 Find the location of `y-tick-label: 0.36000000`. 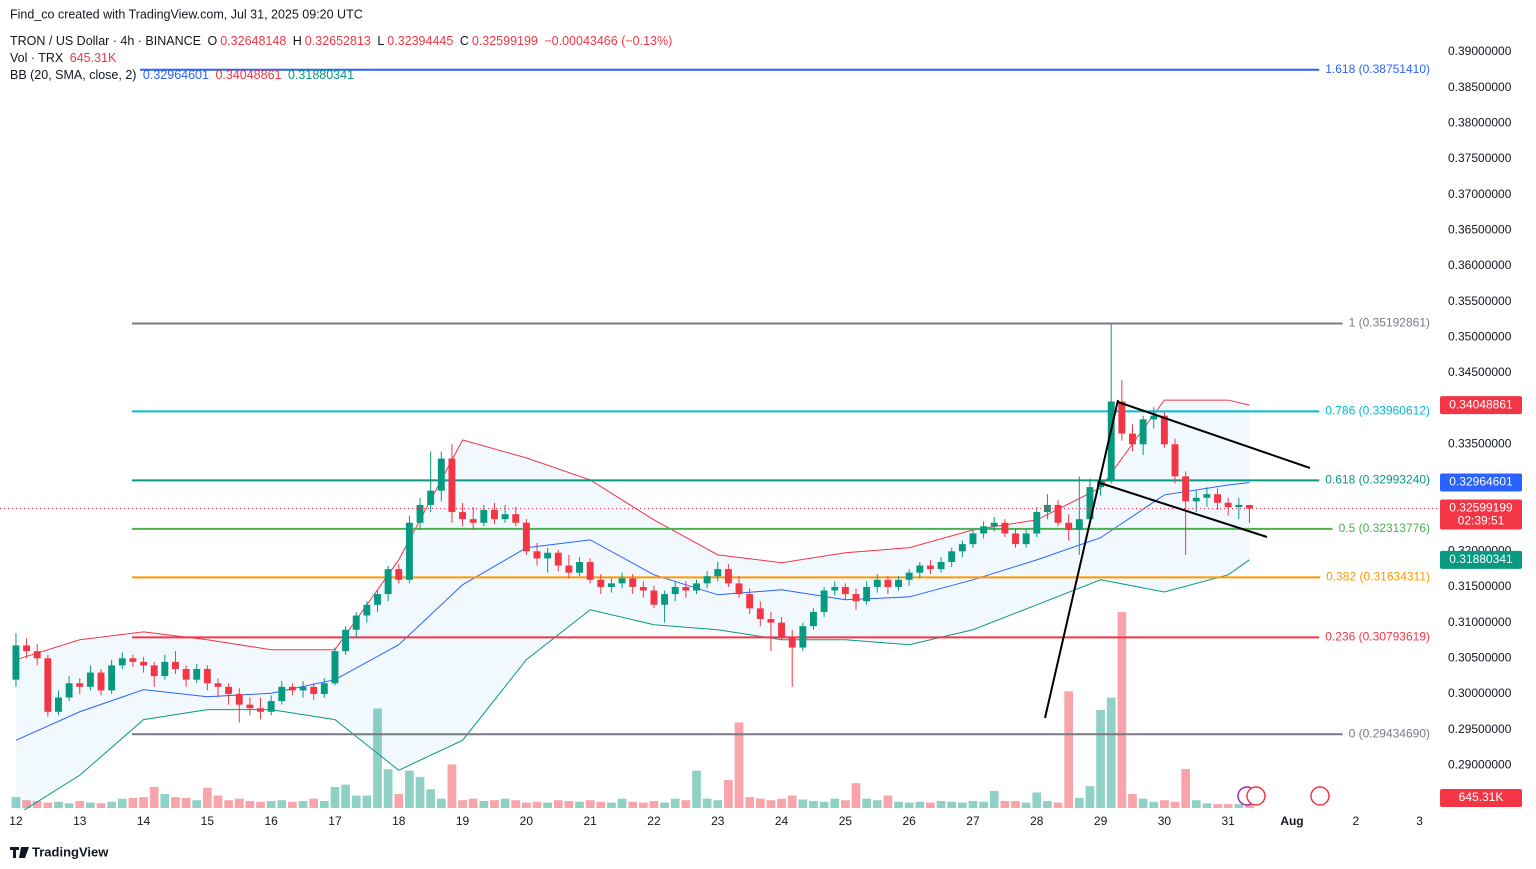

y-tick-label: 0.36000000 is located at coordinates (1480, 265).